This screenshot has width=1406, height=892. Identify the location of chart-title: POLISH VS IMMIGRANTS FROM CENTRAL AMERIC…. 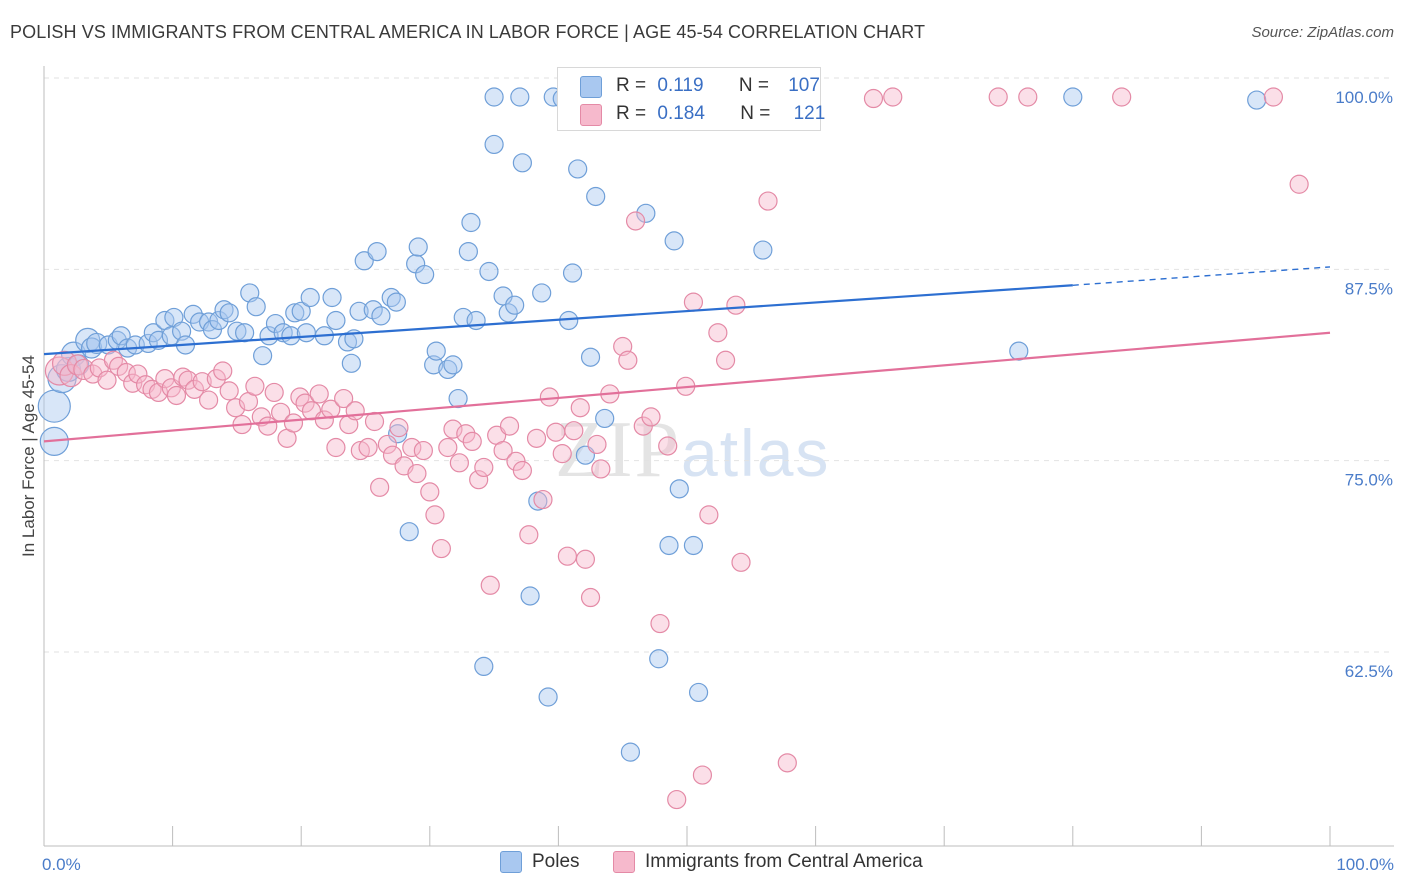
(468, 32).